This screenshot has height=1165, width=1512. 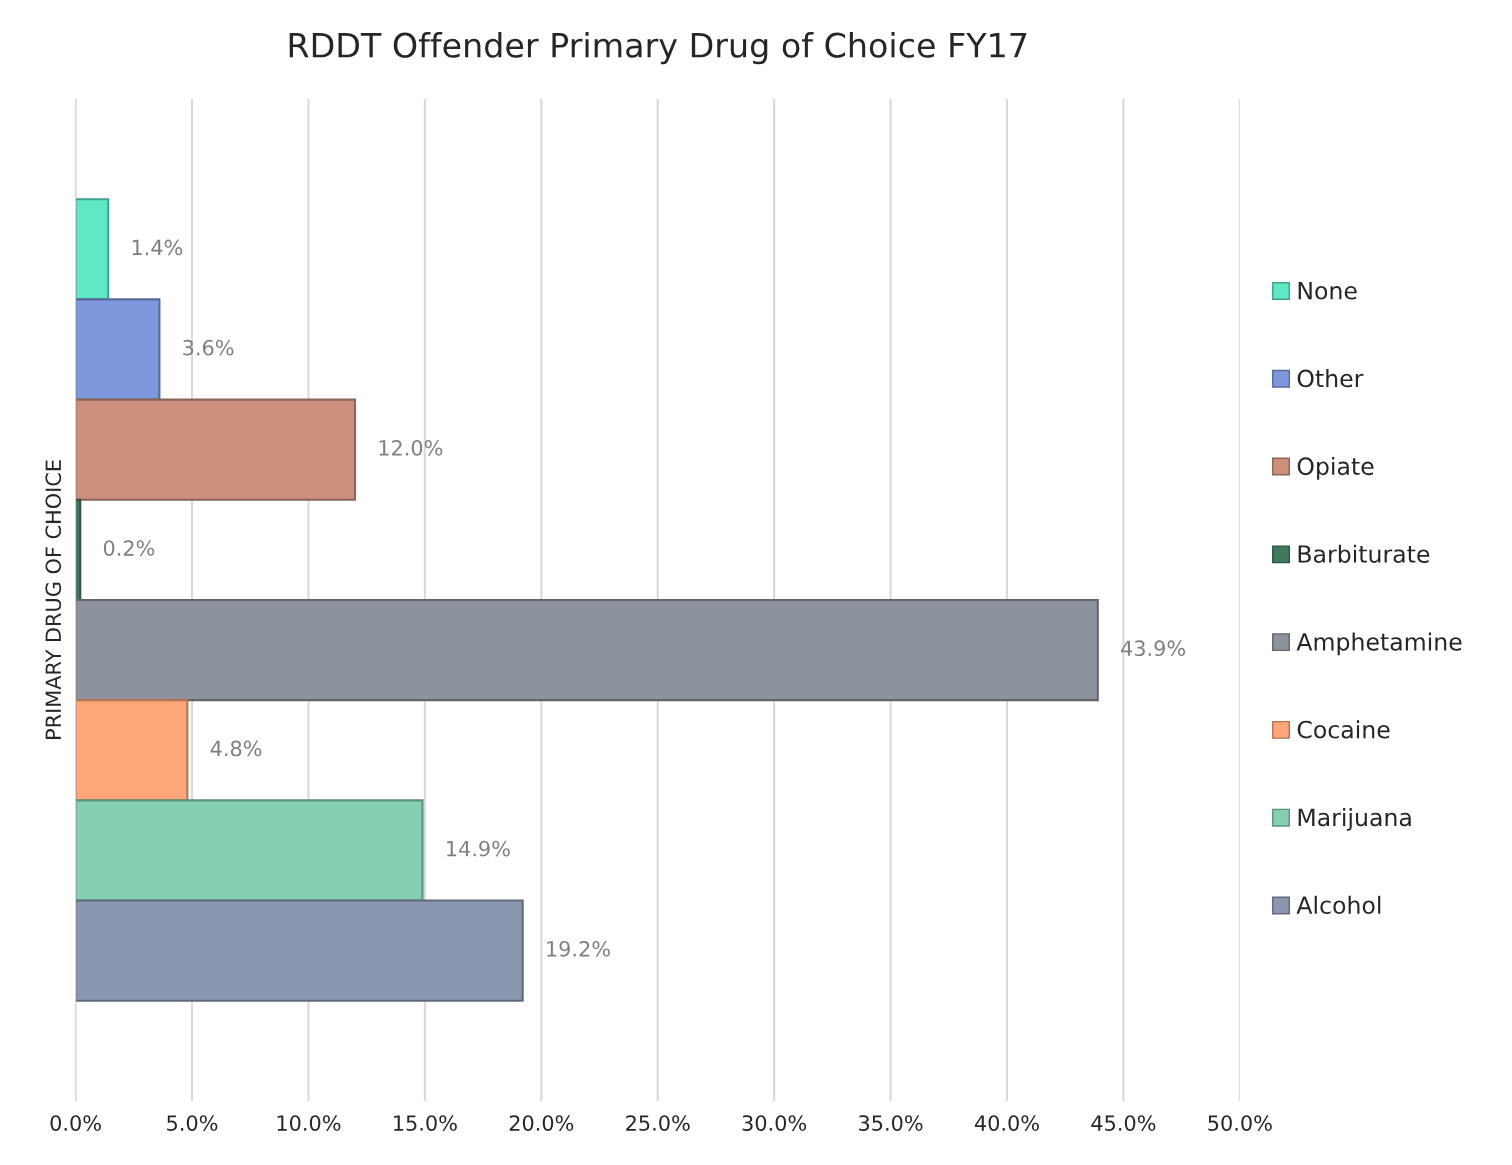 What do you see at coordinates (1123, 1123) in the screenshot?
I see `x-tick-label: 45.0%` at bounding box center [1123, 1123].